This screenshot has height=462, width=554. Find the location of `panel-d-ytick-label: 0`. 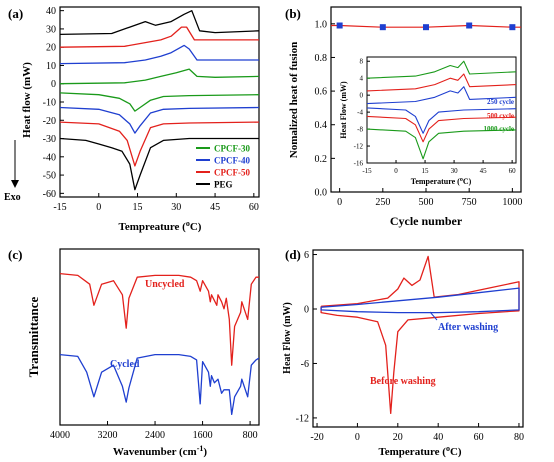

panel-d-ytick-label: 0 is located at coordinates (306, 310).